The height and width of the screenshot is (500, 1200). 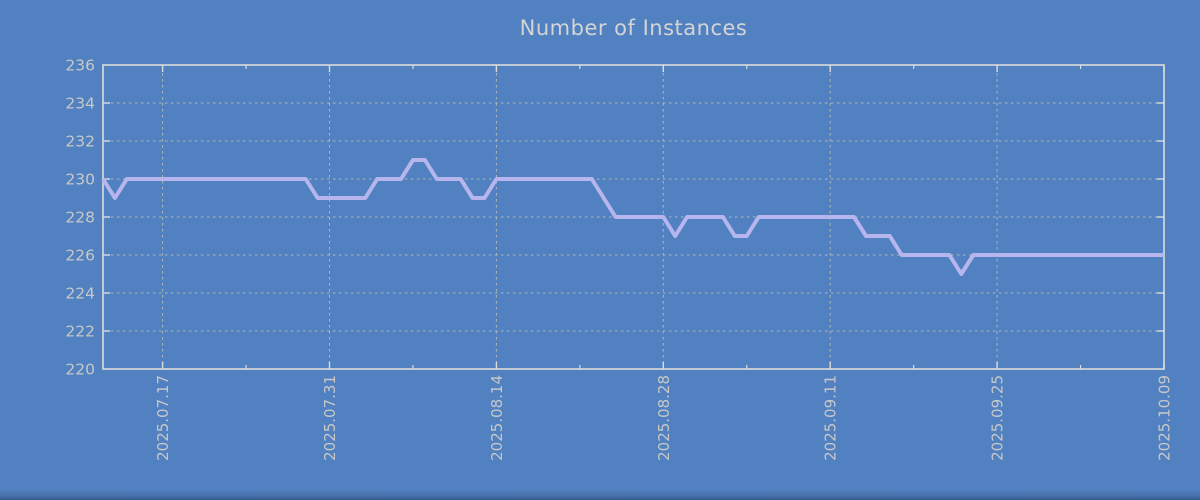 I want to click on y-tick-label: 234, so click(x=80, y=104).